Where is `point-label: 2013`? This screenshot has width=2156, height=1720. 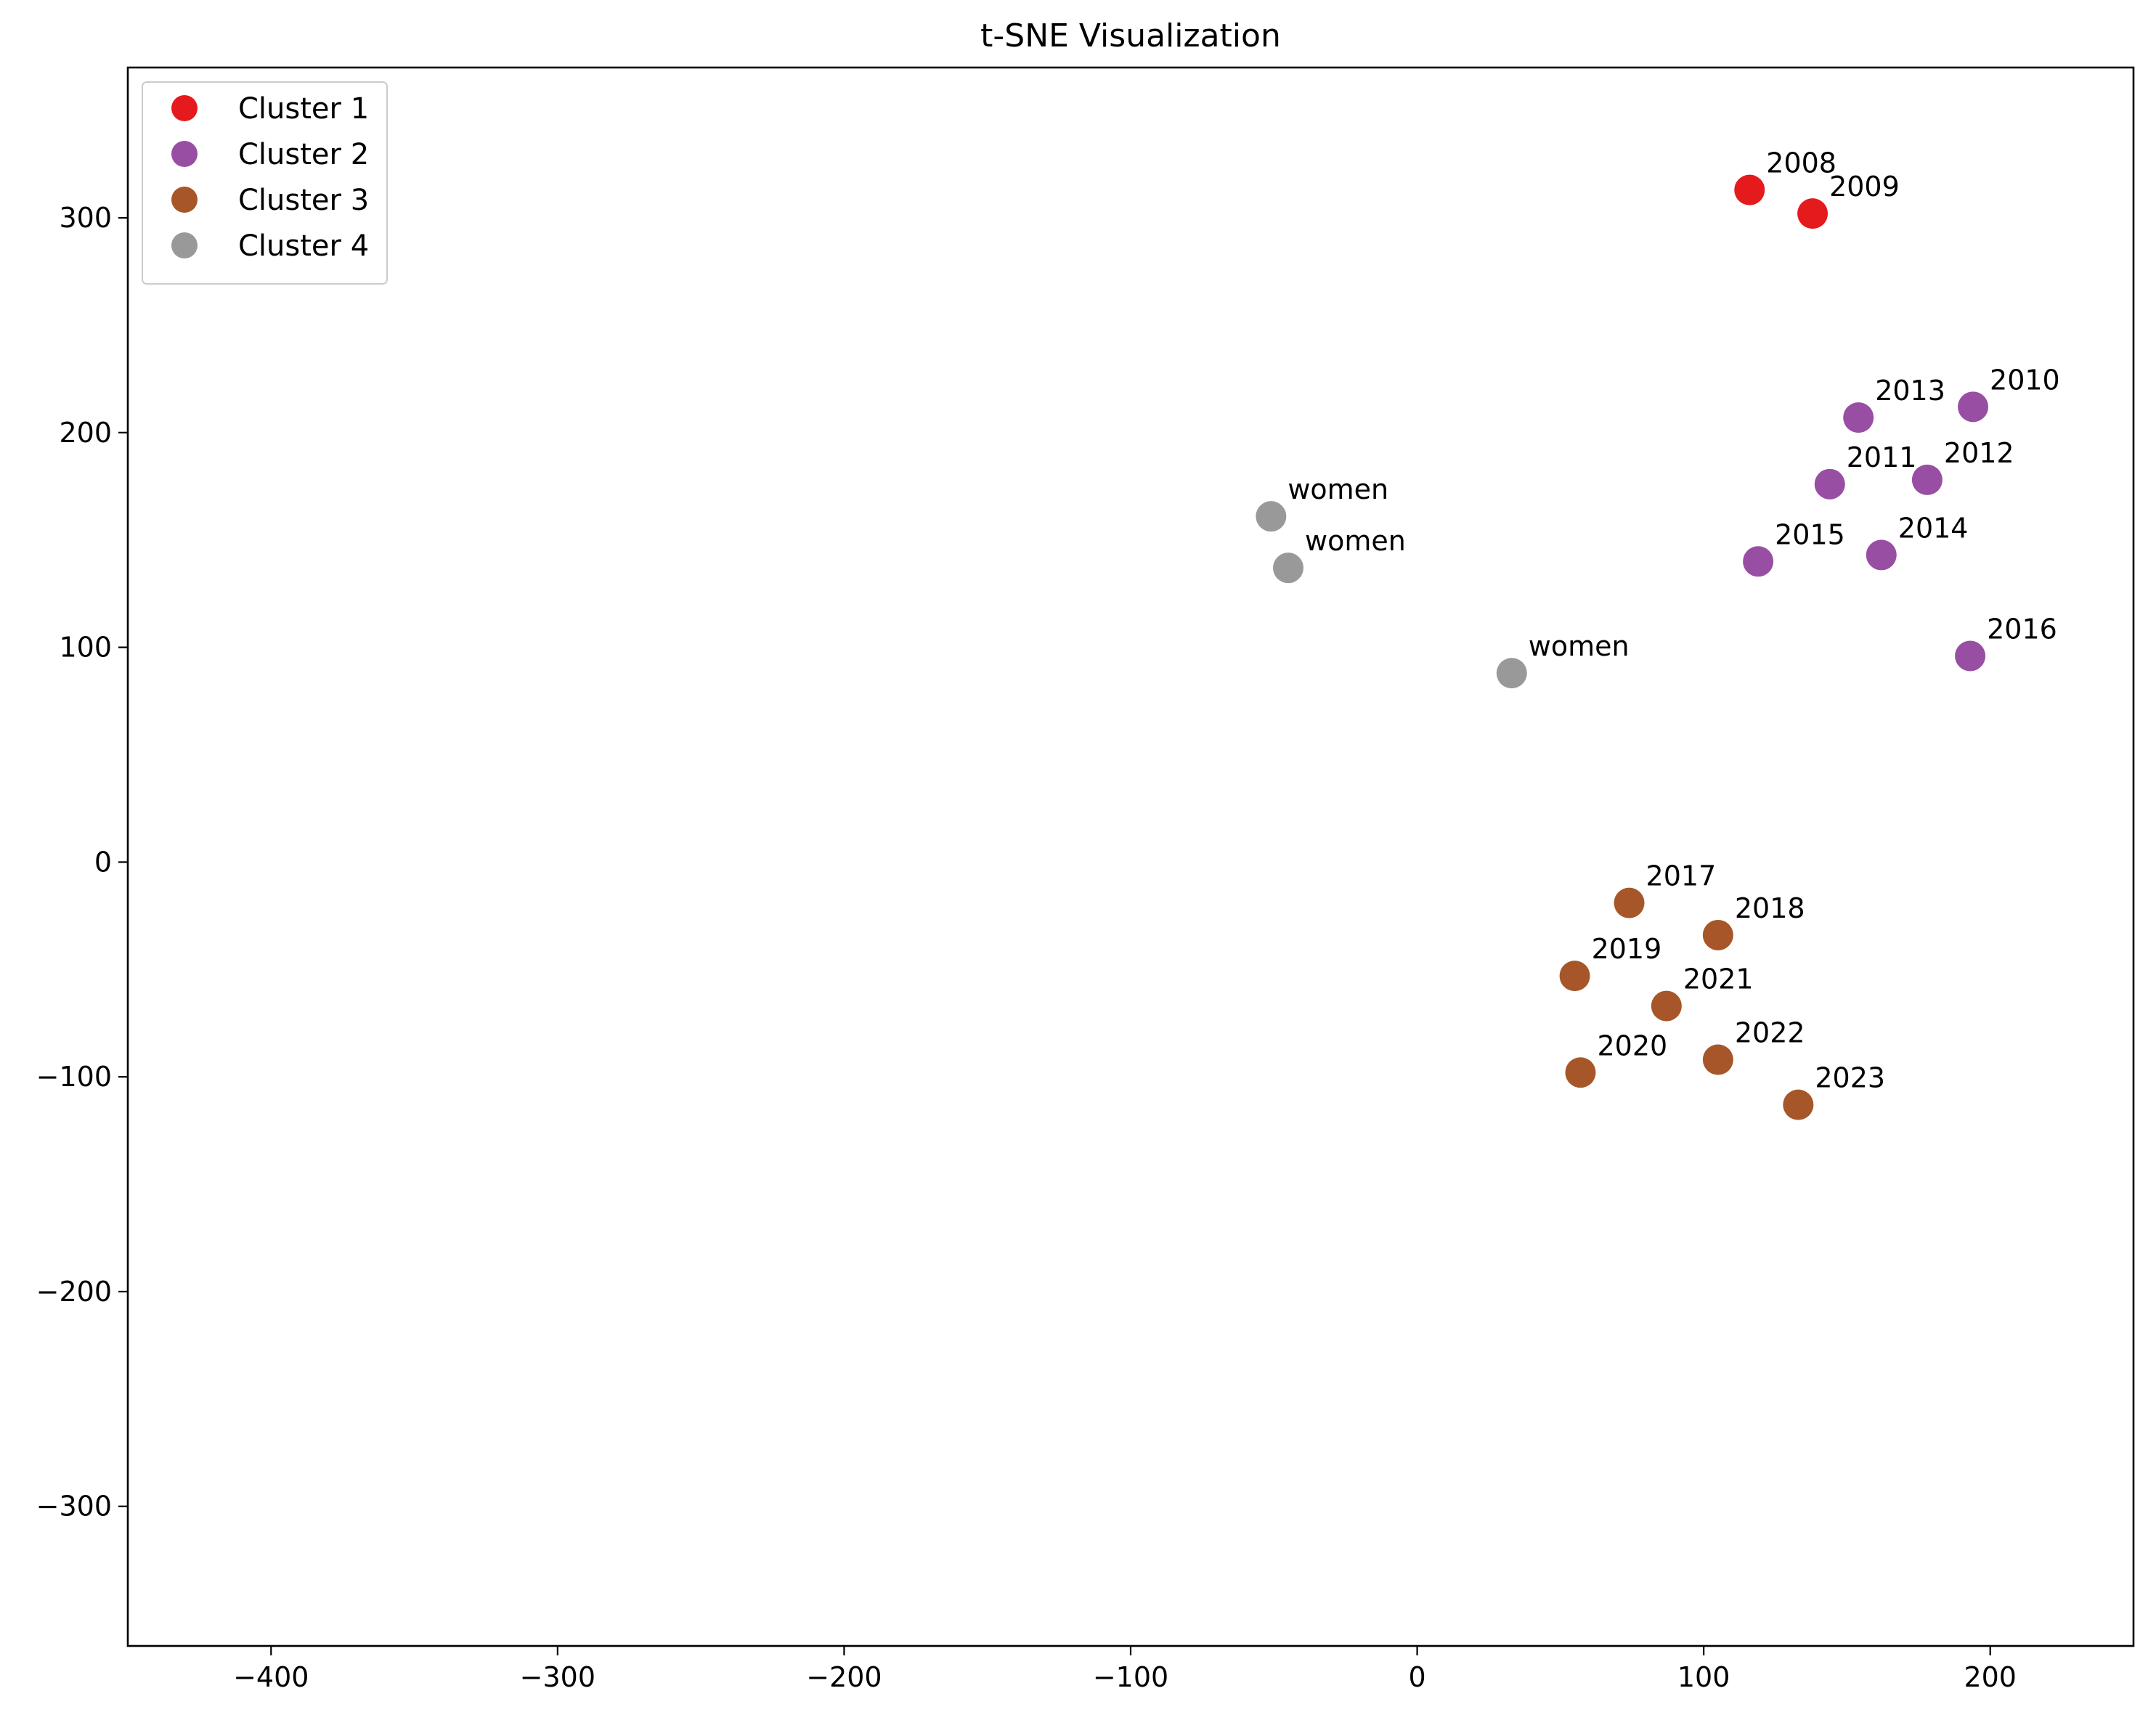 point-label: 2013 is located at coordinates (1910, 391).